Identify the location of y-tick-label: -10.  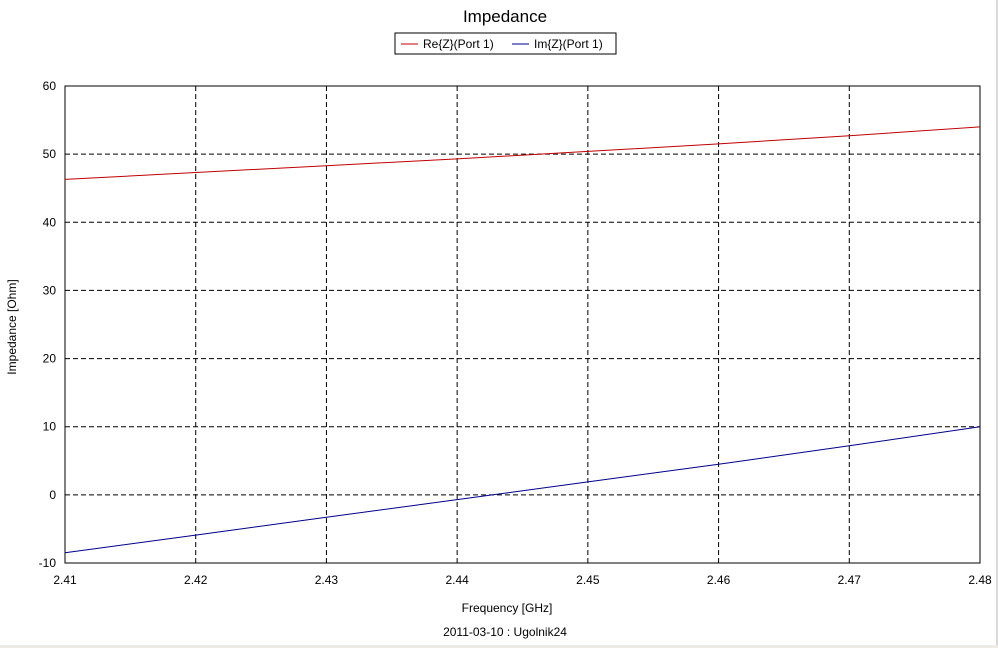
(48, 563).